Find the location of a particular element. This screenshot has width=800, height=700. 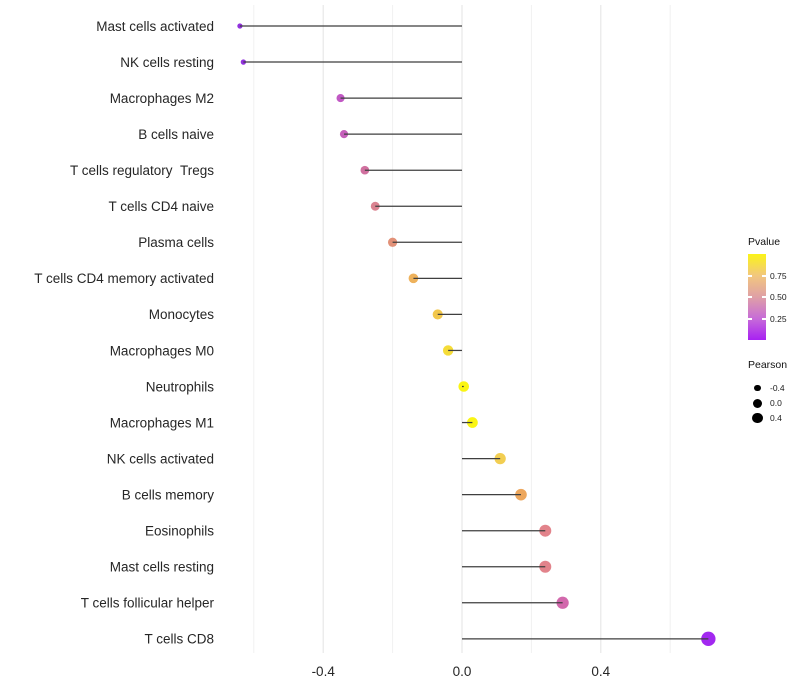

y-axis-label: Eosinophils is located at coordinates (179, 531).